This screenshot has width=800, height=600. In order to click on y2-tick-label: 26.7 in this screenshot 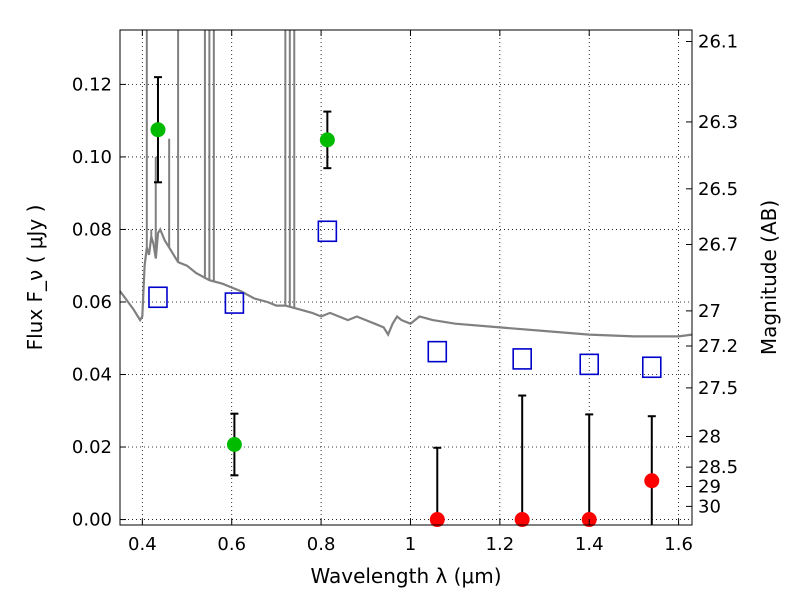, I will do `click(718, 244)`.